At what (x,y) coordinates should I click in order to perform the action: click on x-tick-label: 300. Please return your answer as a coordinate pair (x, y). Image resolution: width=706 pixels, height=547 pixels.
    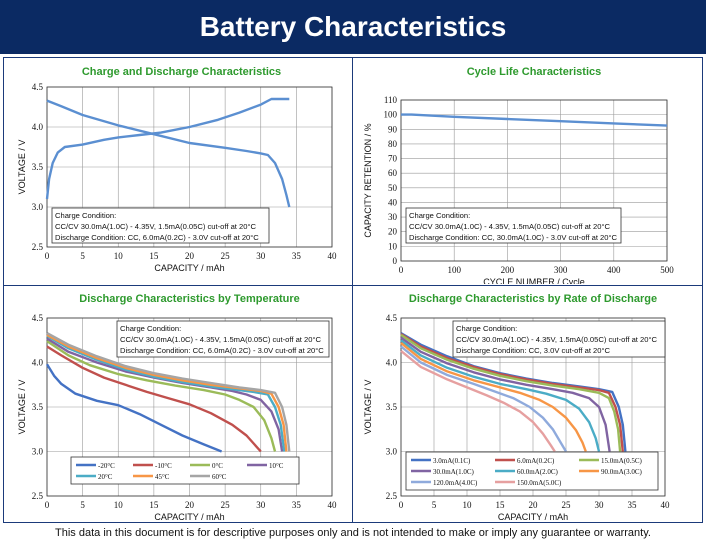
    Looking at the image, I should click on (561, 270).